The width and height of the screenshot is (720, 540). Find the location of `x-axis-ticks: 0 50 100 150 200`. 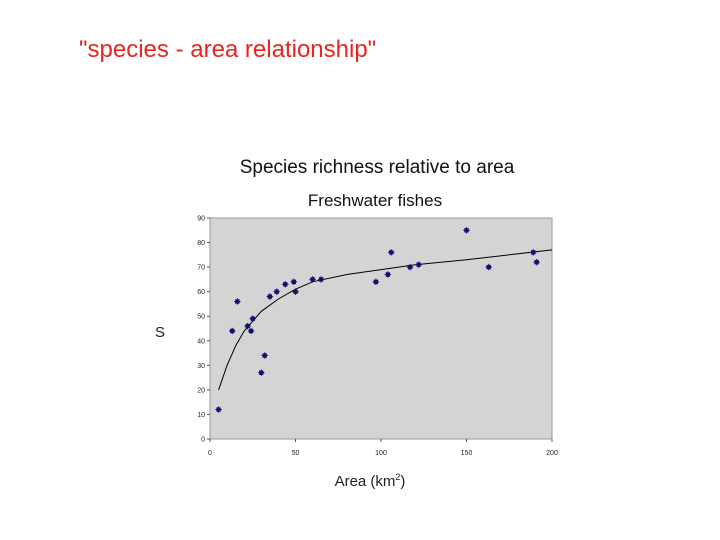

x-axis-ticks: 0 50 100 150 200 is located at coordinates (383, 448).